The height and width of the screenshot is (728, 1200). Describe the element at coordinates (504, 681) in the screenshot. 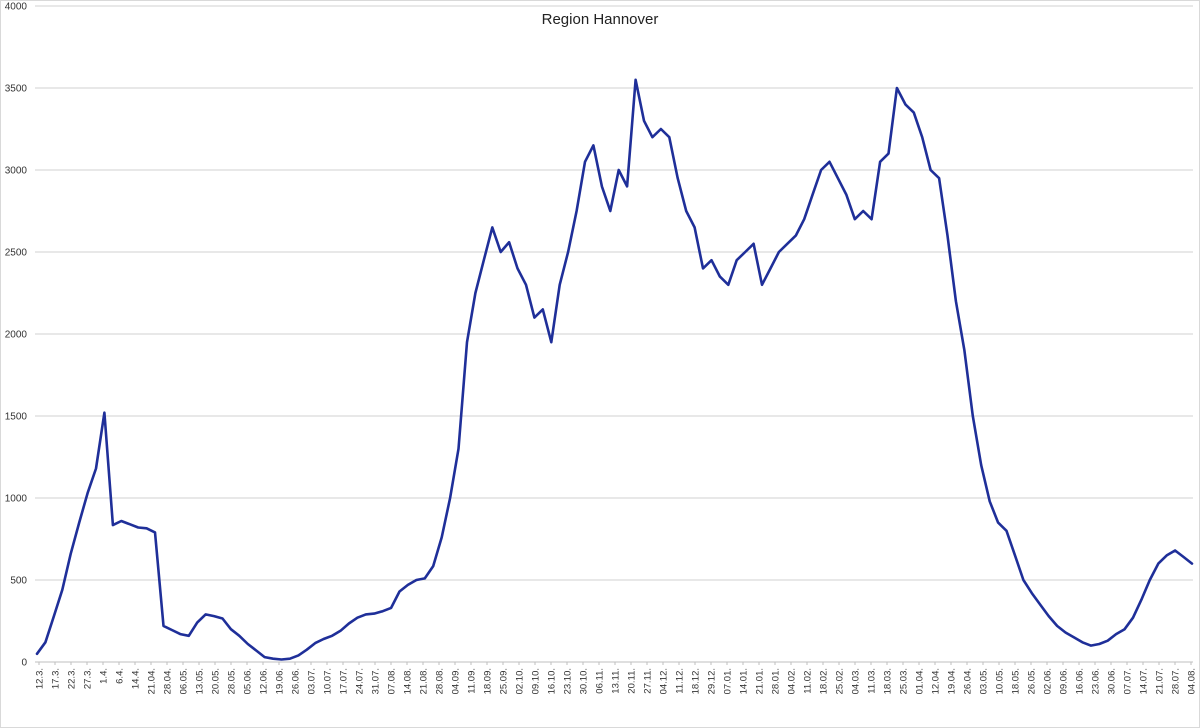

I see `x-tick-label: 25.09.` at that location.